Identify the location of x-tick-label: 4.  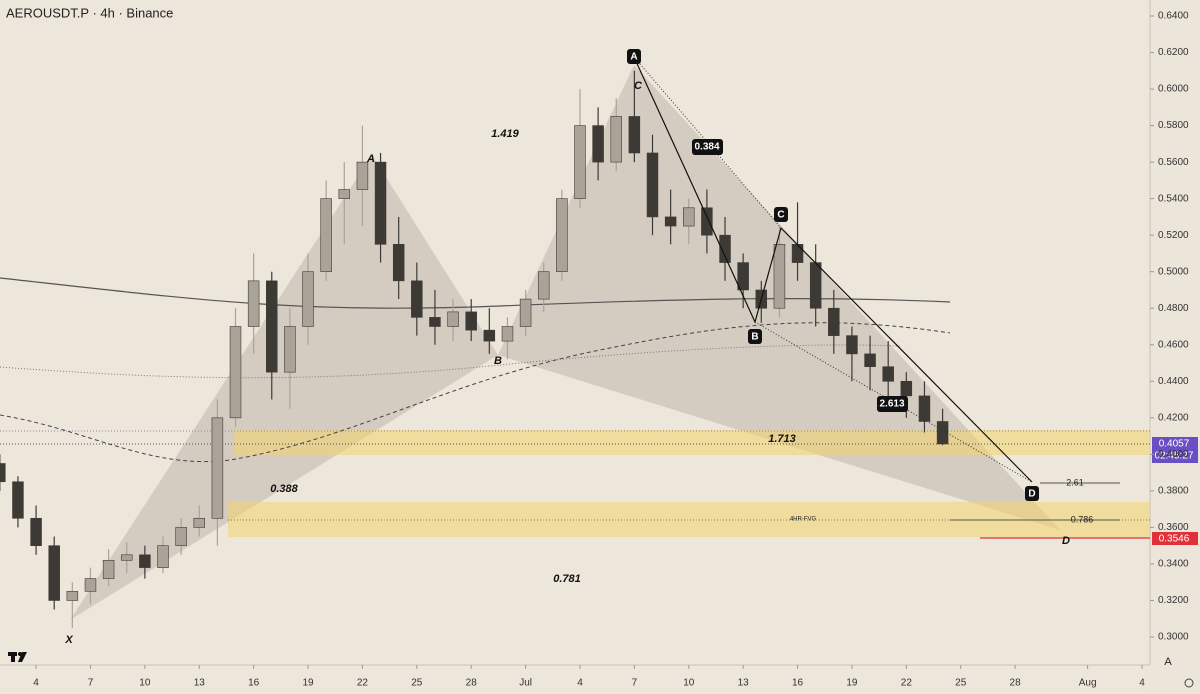
(580, 683).